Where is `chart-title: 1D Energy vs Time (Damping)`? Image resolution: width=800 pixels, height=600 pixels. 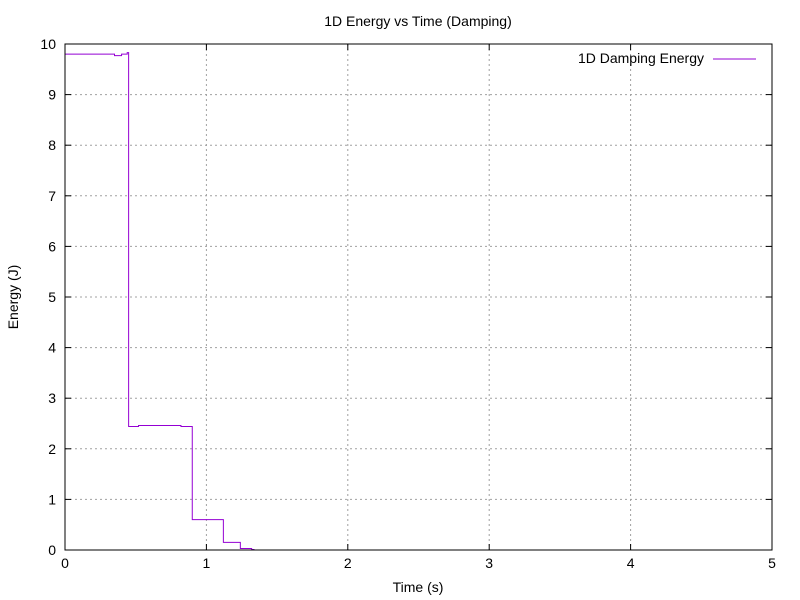
chart-title: 1D Energy vs Time (Damping) is located at coordinates (418, 21).